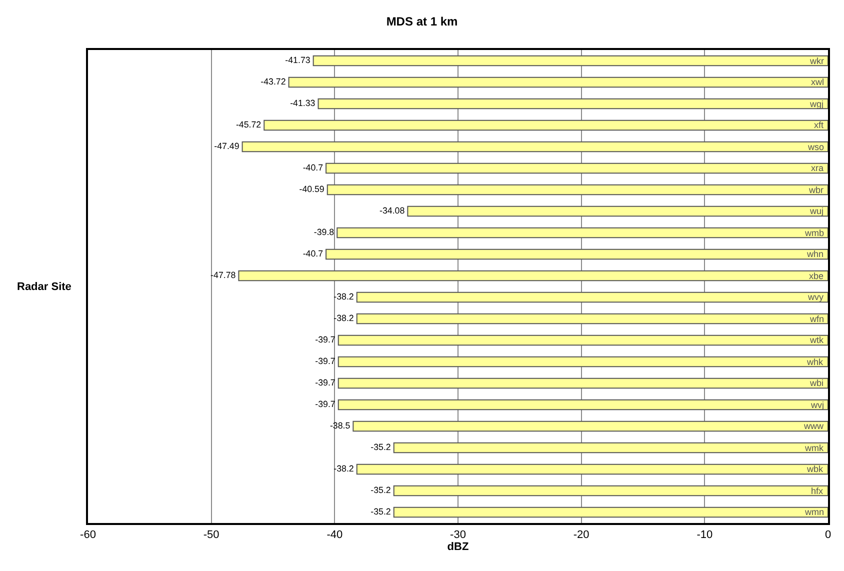  Describe the element at coordinates (817, 405) in the screenshot. I see `y-tick-label: wvj` at that location.